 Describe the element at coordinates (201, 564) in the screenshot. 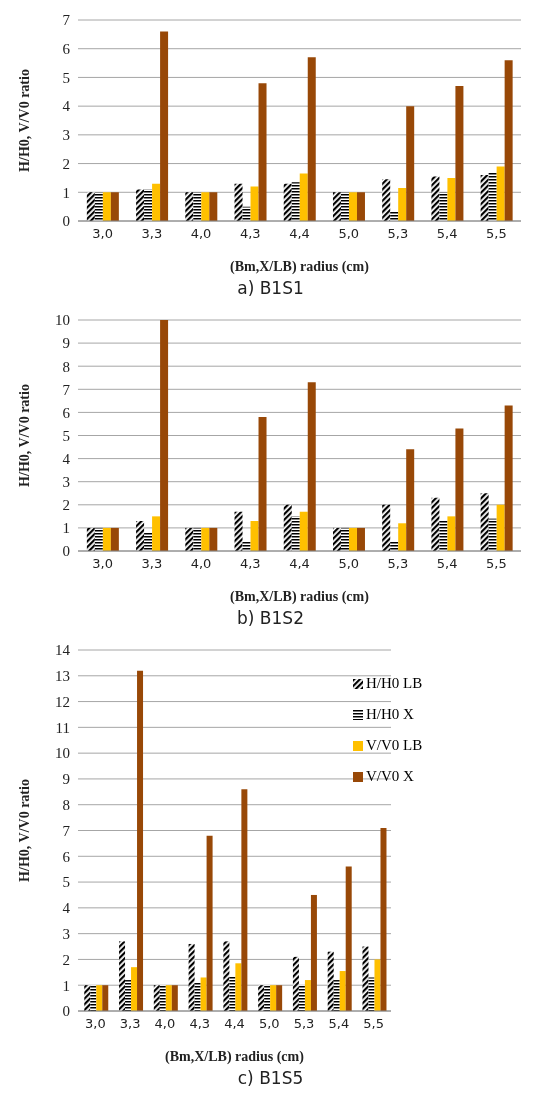

I see `x-tick-label: 4,0` at that location.